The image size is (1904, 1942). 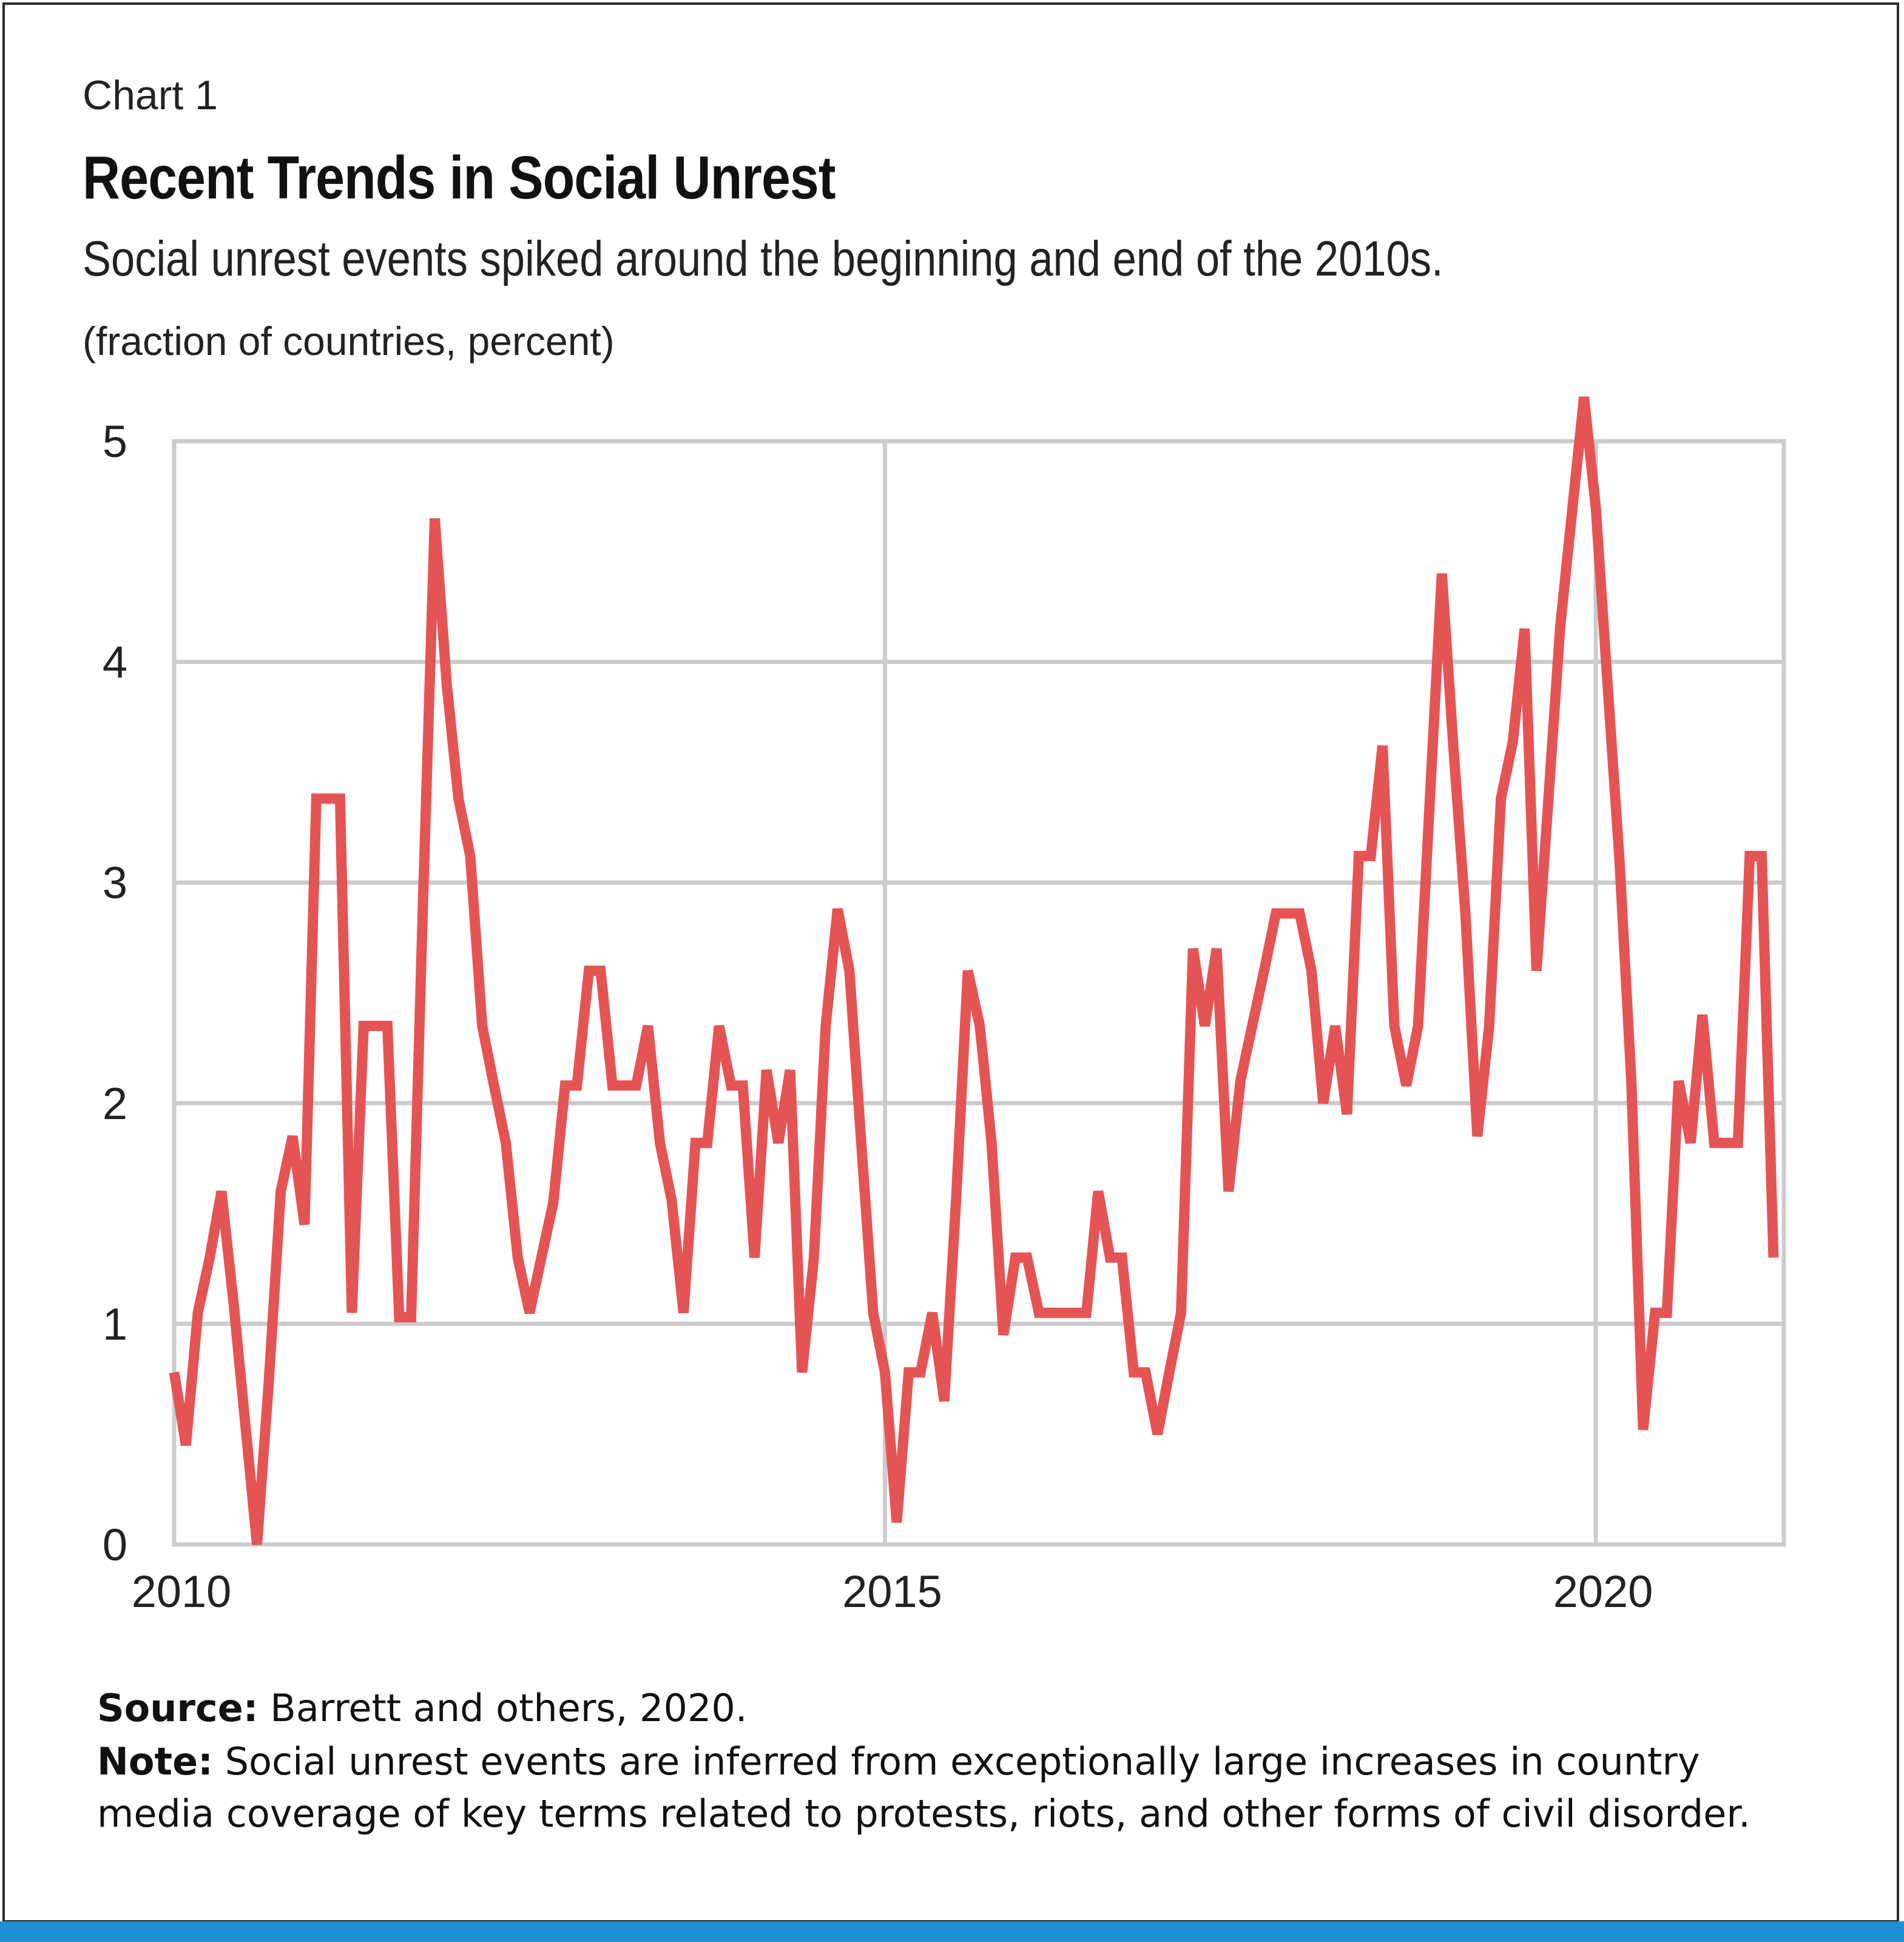 What do you see at coordinates (182, 1592) in the screenshot?
I see `x-tick-label: 2010` at bounding box center [182, 1592].